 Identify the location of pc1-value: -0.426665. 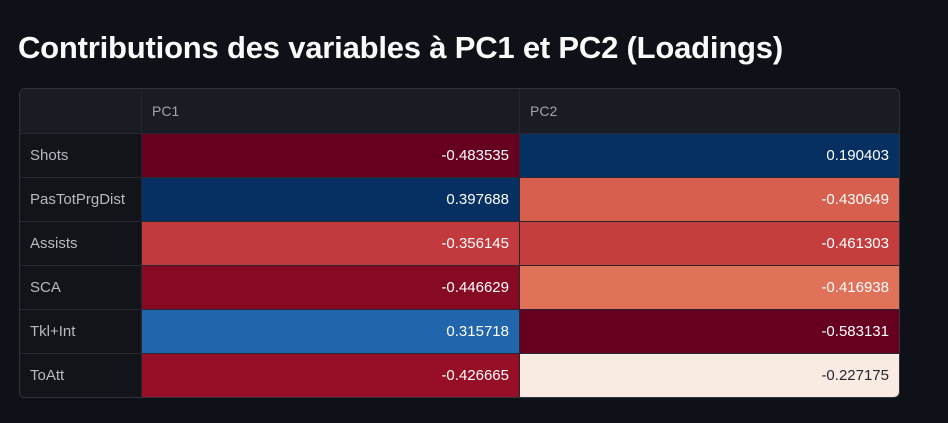
(475, 375).